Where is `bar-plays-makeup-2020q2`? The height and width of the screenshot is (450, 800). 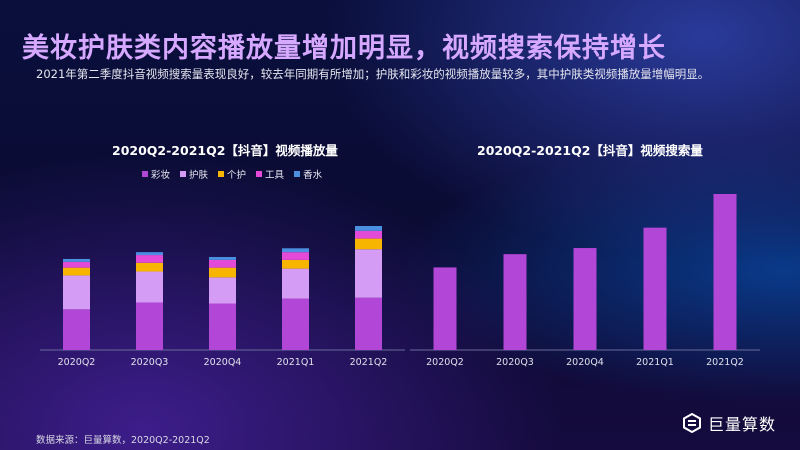
bar-plays-makeup-2020q2 is located at coordinates (76, 329).